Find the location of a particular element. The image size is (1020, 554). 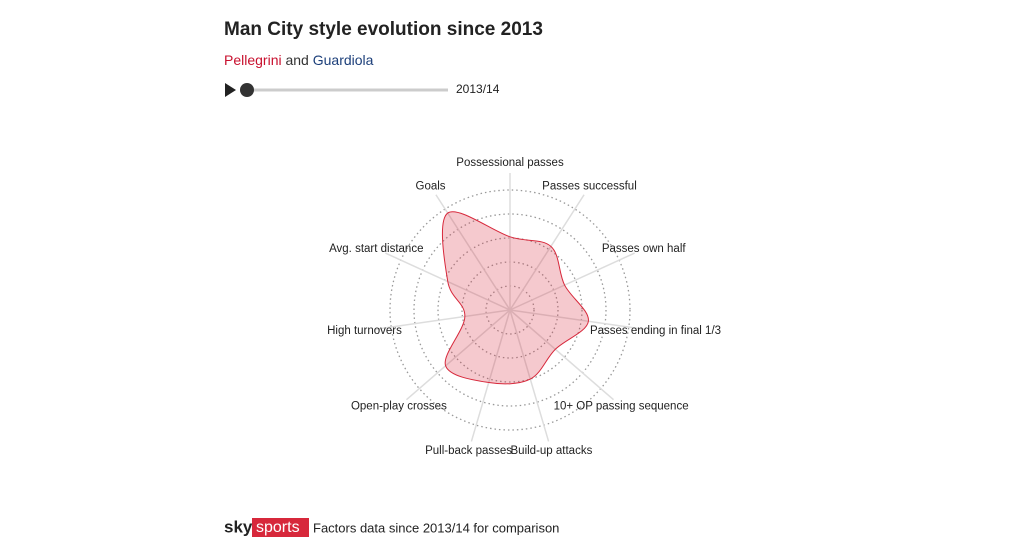

axis-label: Passes ending in final 1/3 is located at coordinates (655, 331).